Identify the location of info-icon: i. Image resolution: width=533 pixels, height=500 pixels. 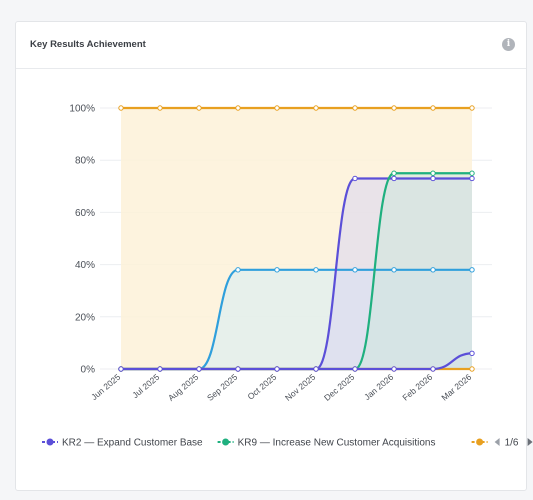
(508, 44).